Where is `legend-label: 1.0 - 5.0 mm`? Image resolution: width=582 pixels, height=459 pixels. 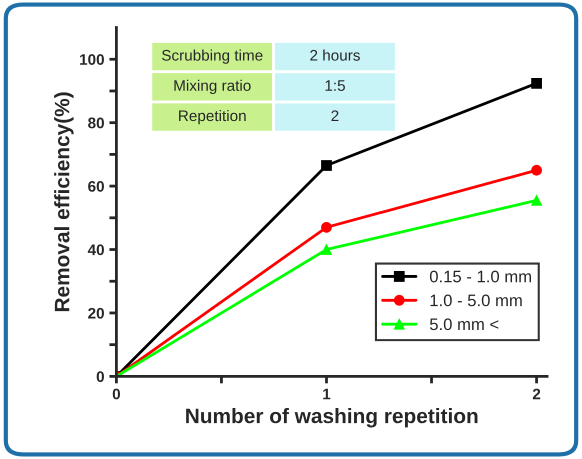
legend-label: 1.0 - 5.0 mm is located at coordinates (476, 300).